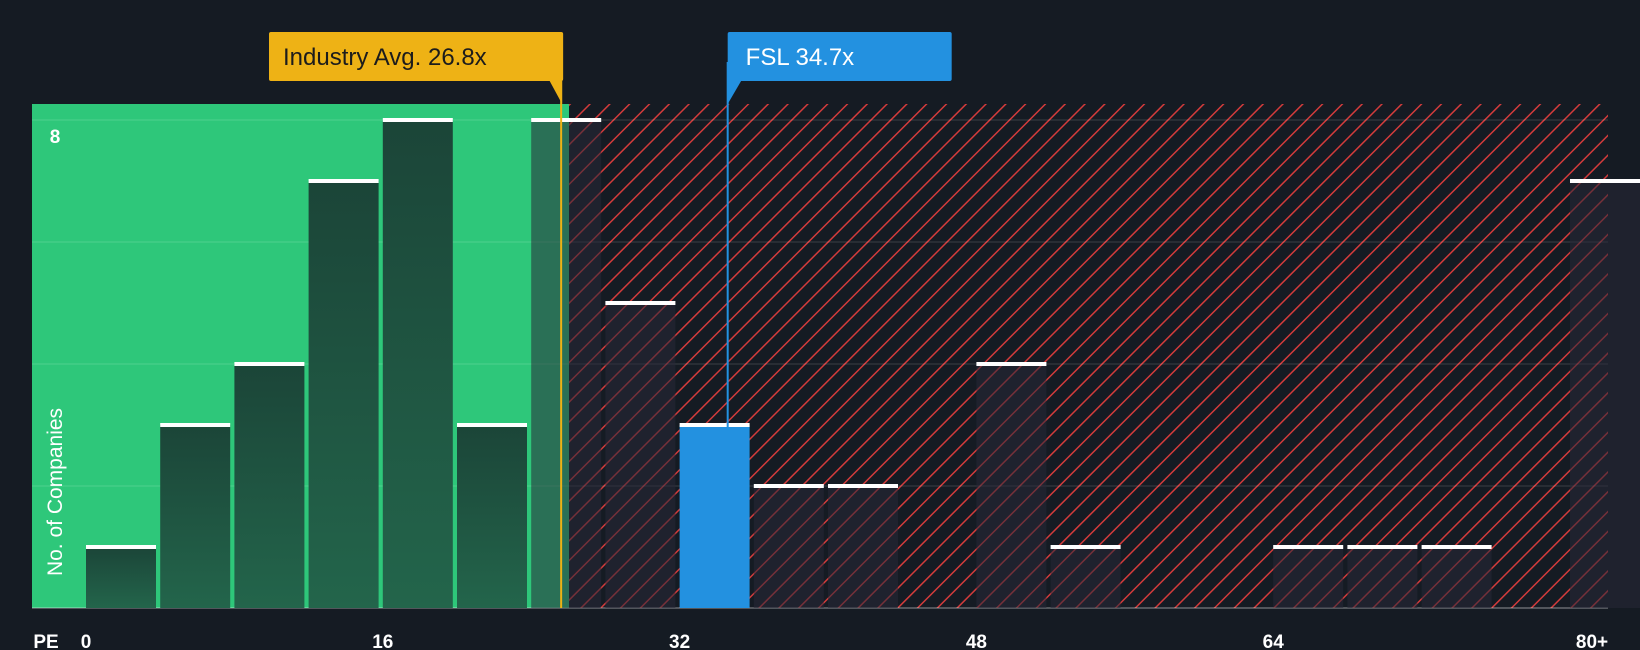 The width and height of the screenshot is (1640, 650). Describe the element at coordinates (556, 92) in the screenshot. I see `industry-avg-callout-pointer` at that location.